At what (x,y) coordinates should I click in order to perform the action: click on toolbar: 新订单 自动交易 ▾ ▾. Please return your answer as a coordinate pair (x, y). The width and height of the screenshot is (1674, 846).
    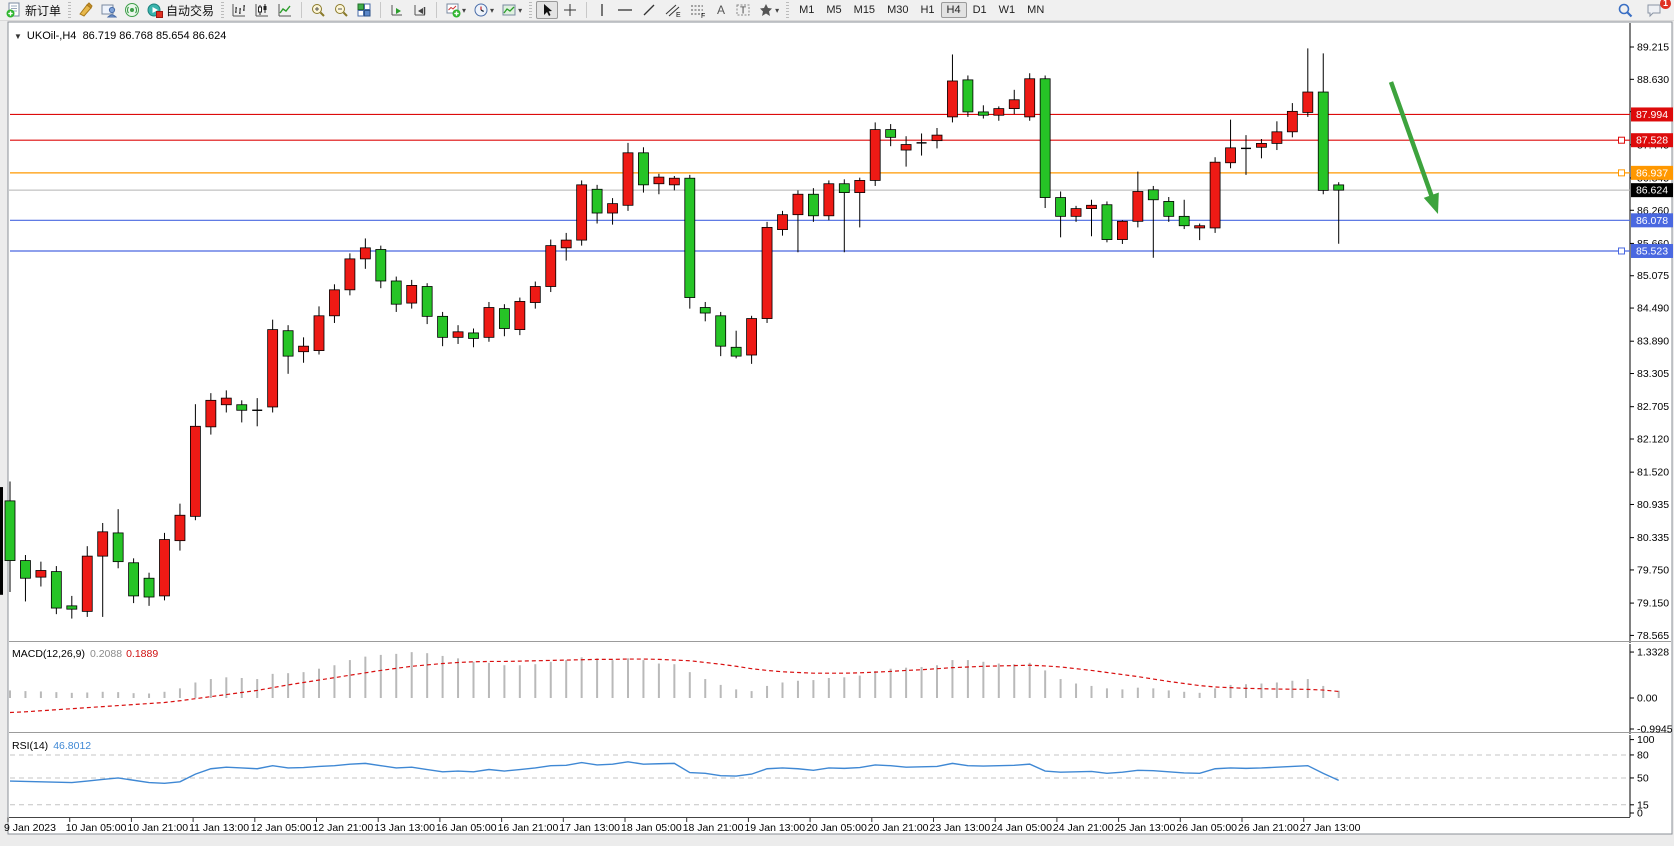
    Looking at the image, I should click on (837, 10).